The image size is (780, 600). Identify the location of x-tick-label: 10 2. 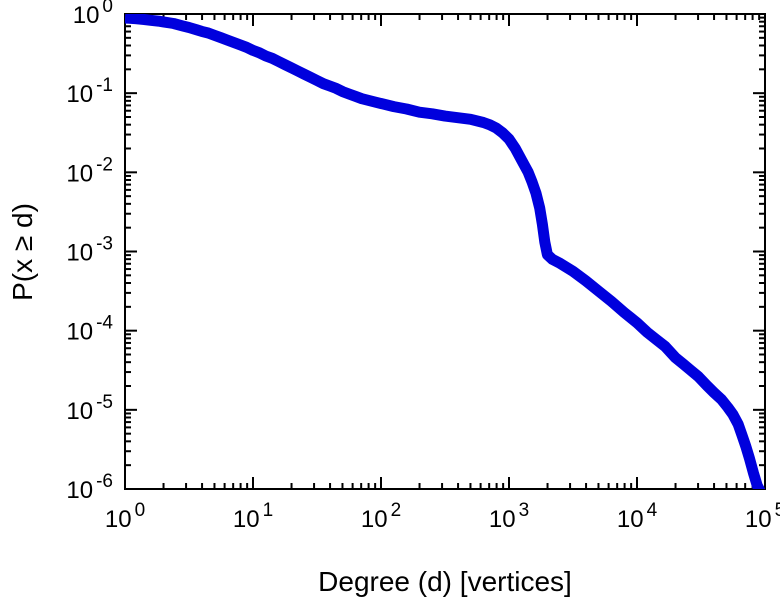
(381, 516).